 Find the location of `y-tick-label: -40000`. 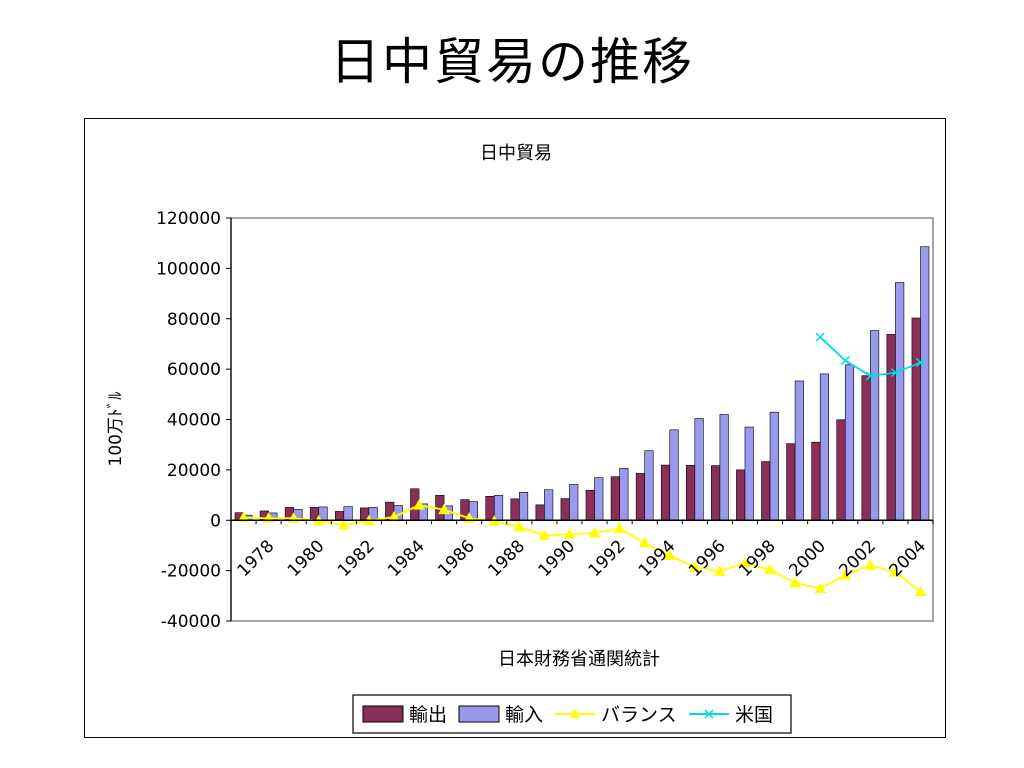

y-tick-label: -40000 is located at coordinates (191, 622).